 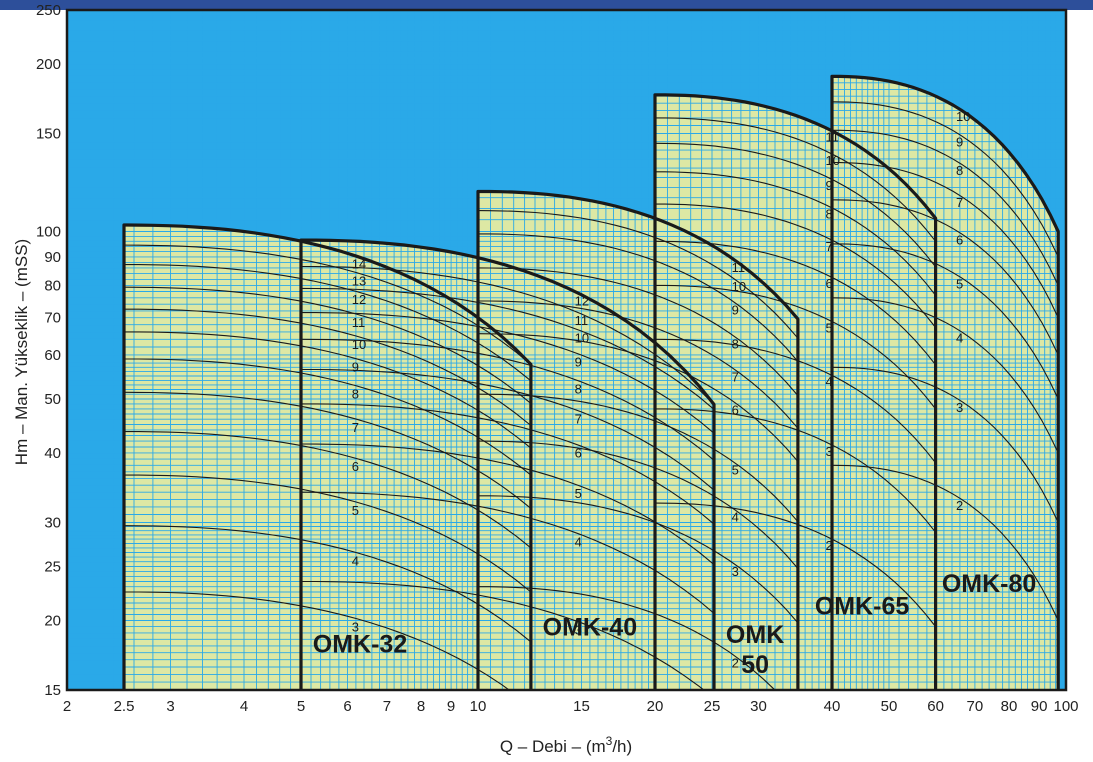 What do you see at coordinates (48, 134) in the screenshot?
I see `y-tick-label: 150` at bounding box center [48, 134].